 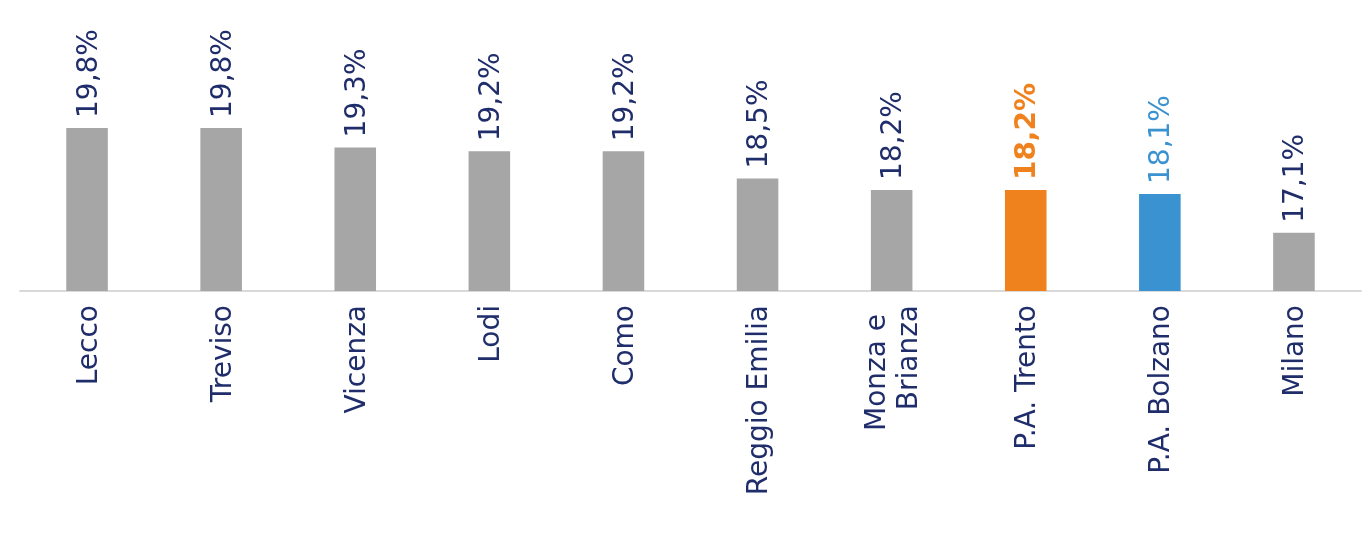 I want to click on x-tick-label: Treviso, so click(x=221, y=354).